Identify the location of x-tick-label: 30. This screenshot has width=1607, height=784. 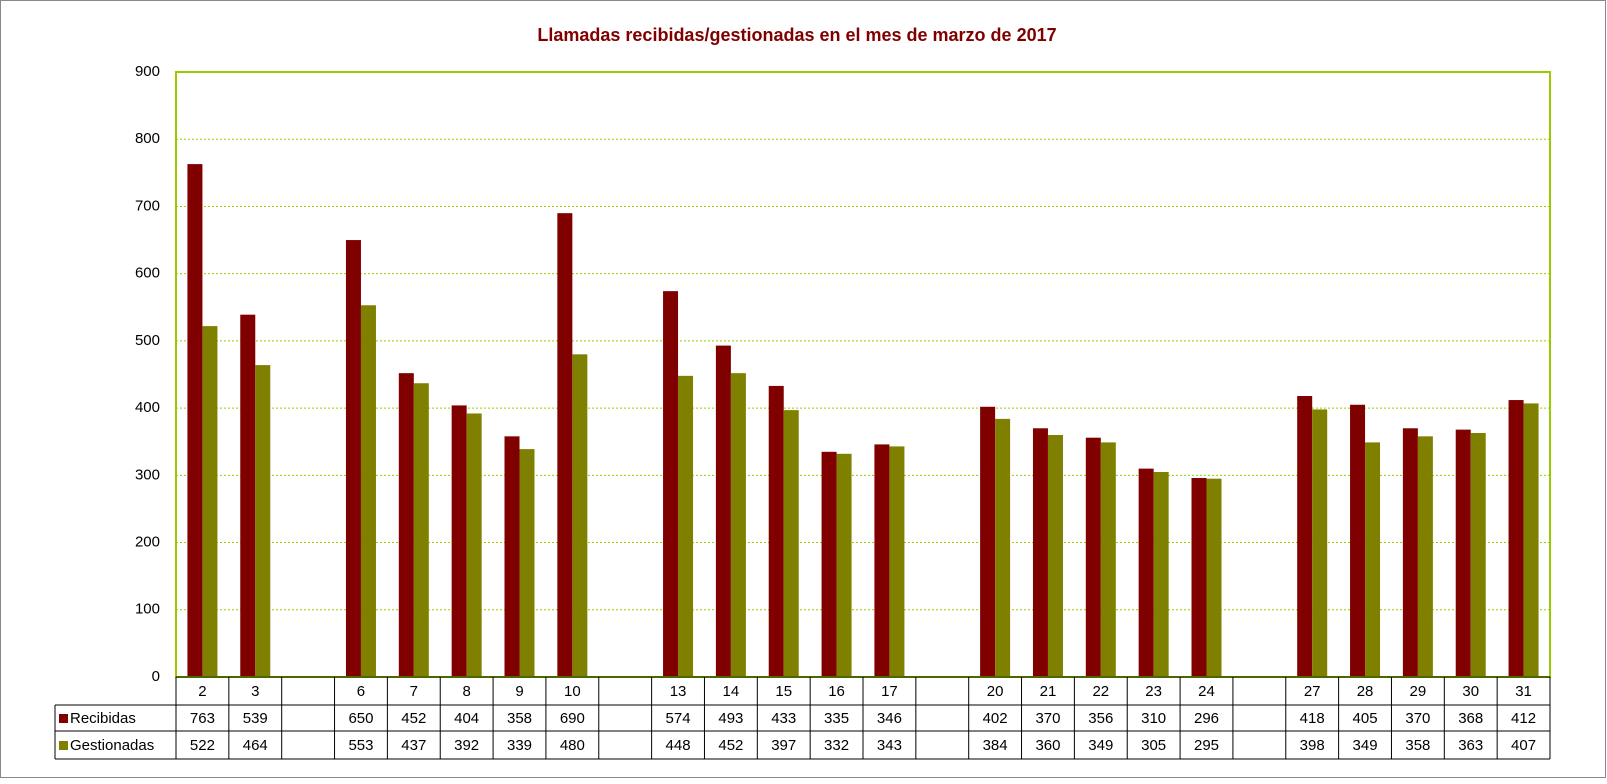
(1470, 691).